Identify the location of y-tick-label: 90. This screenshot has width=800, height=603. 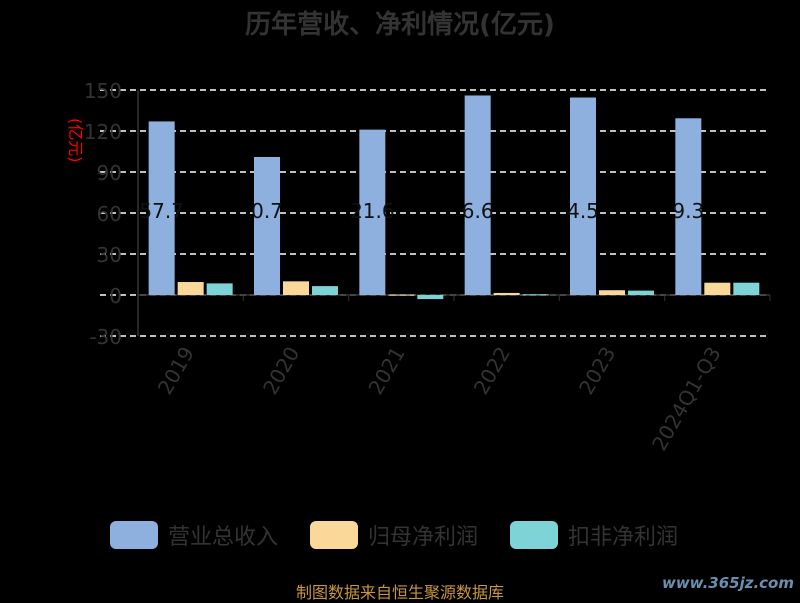
(109, 173).